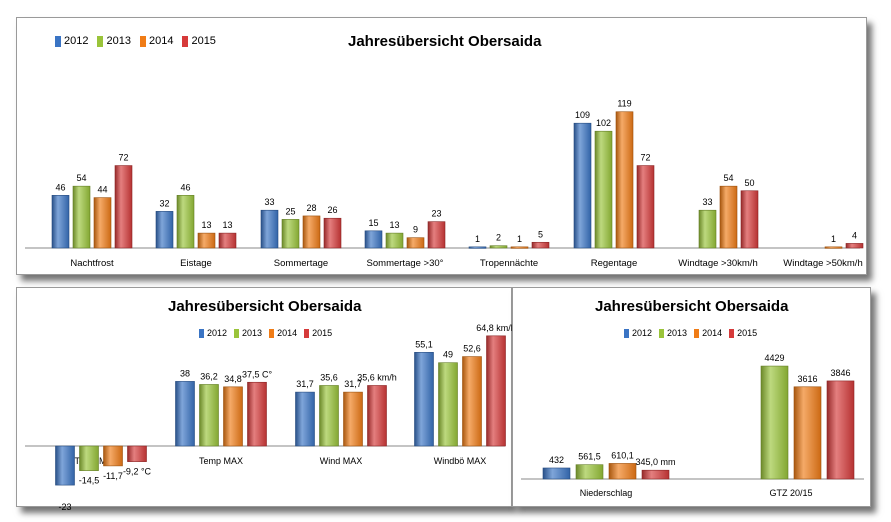 This screenshot has height=522, width=891. What do you see at coordinates (655, 462) in the screenshot?
I see `data-label: 345,0 mm` at bounding box center [655, 462].